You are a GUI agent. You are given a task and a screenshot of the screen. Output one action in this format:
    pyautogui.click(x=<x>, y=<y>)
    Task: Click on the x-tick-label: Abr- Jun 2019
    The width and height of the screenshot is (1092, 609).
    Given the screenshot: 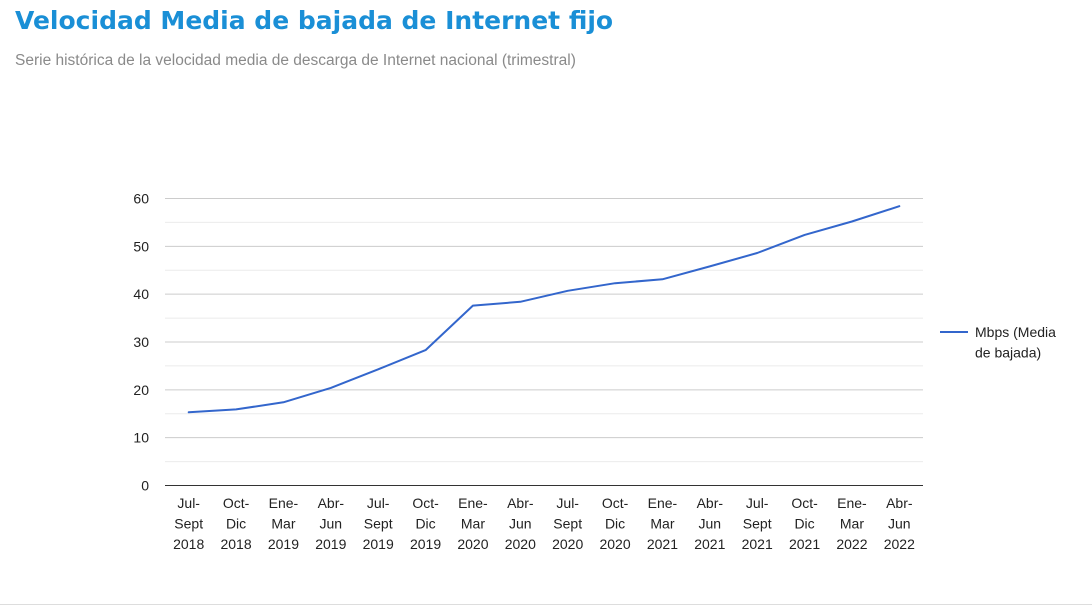 What is the action you would take?
    pyautogui.click(x=330, y=523)
    